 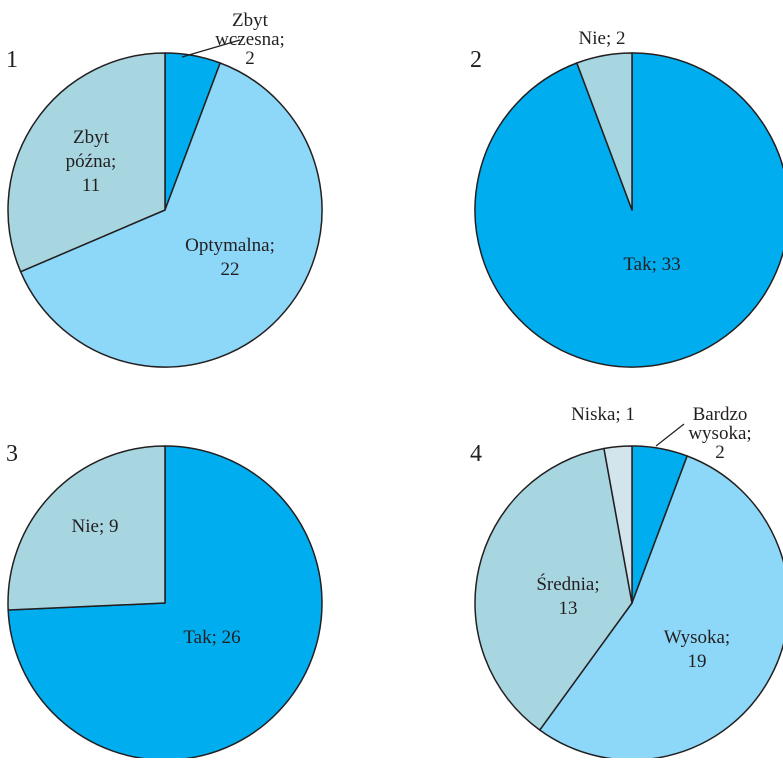 What do you see at coordinates (670, 435) in the screenshot?
I see `pie4-leader-bardzo-wysoka` at bounding box center [670, 435].